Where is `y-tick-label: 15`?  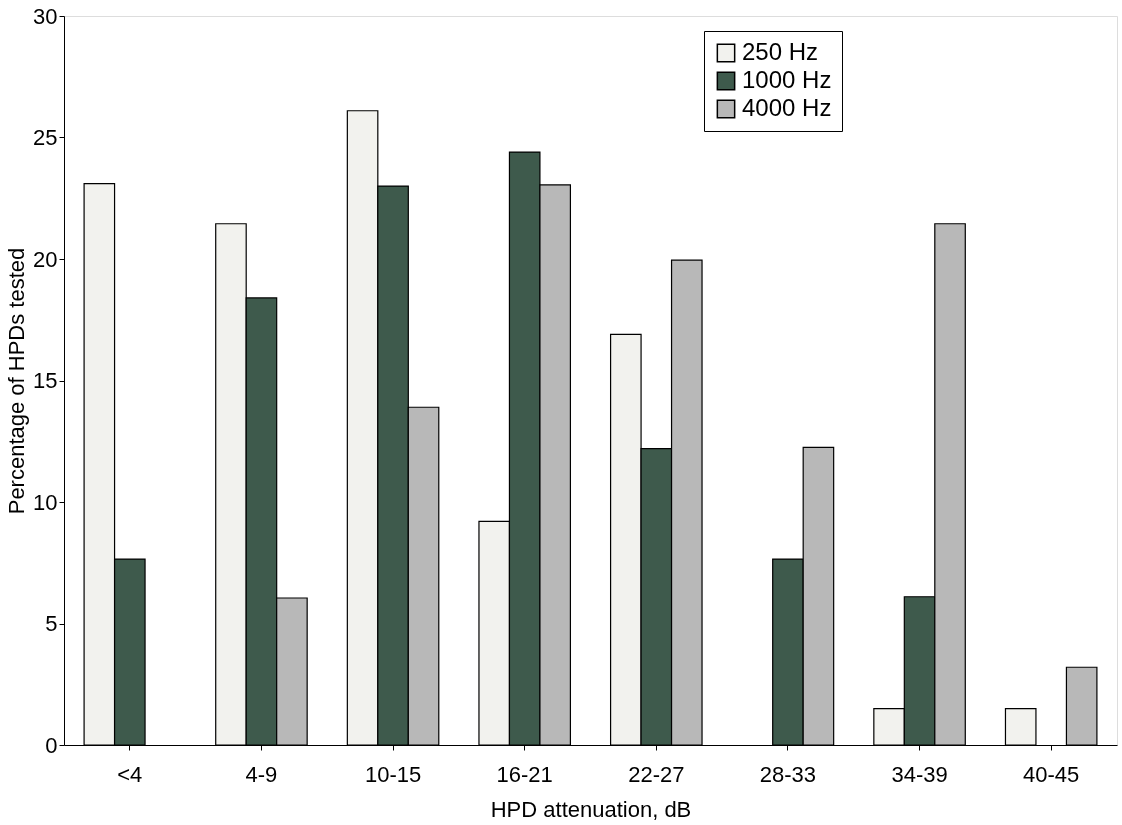
y-tick-label: 15 is located at coordinates (45, 380).